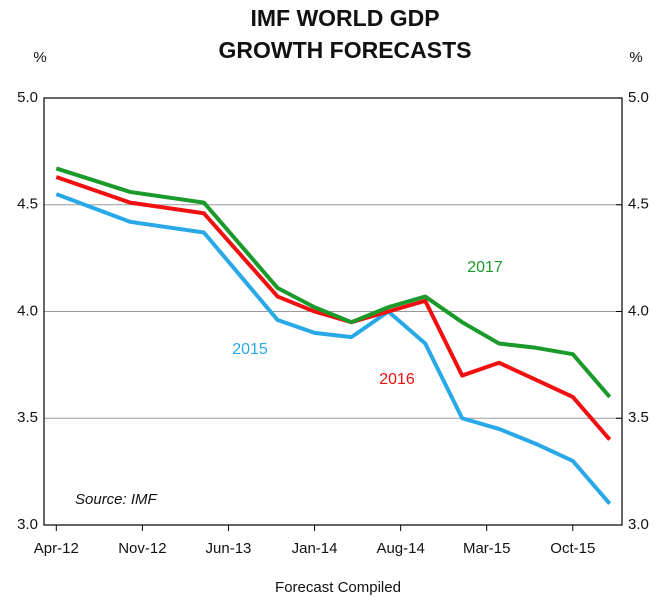 Image resolution: width=667 pixels, height=602 pixels. What do you see at coordinates (344, 18) in the screenshot?
I see `chart-title: IMF WORLD GDP` at bounding box center [344, 18].